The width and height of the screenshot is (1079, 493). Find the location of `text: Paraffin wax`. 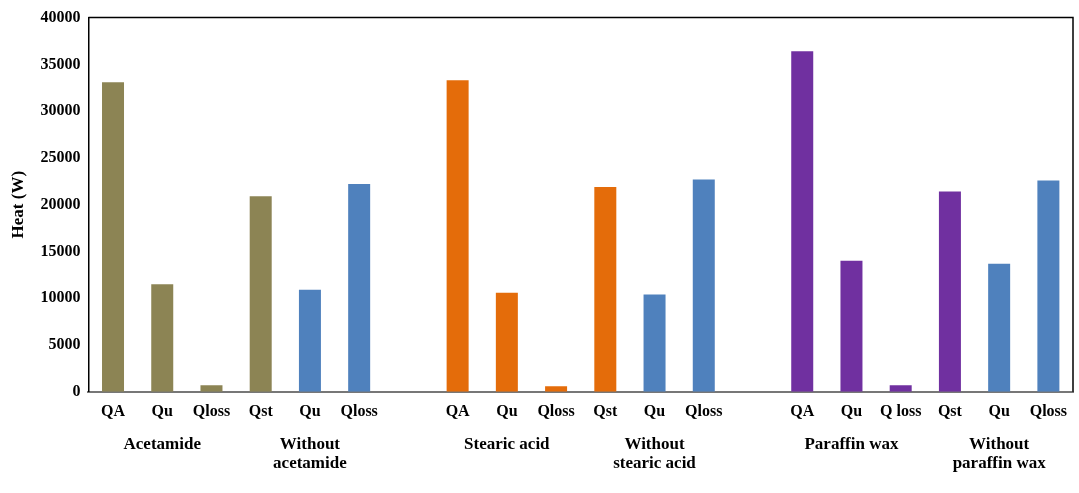

text: Paraffin wax is located at coordinates (851, 443).